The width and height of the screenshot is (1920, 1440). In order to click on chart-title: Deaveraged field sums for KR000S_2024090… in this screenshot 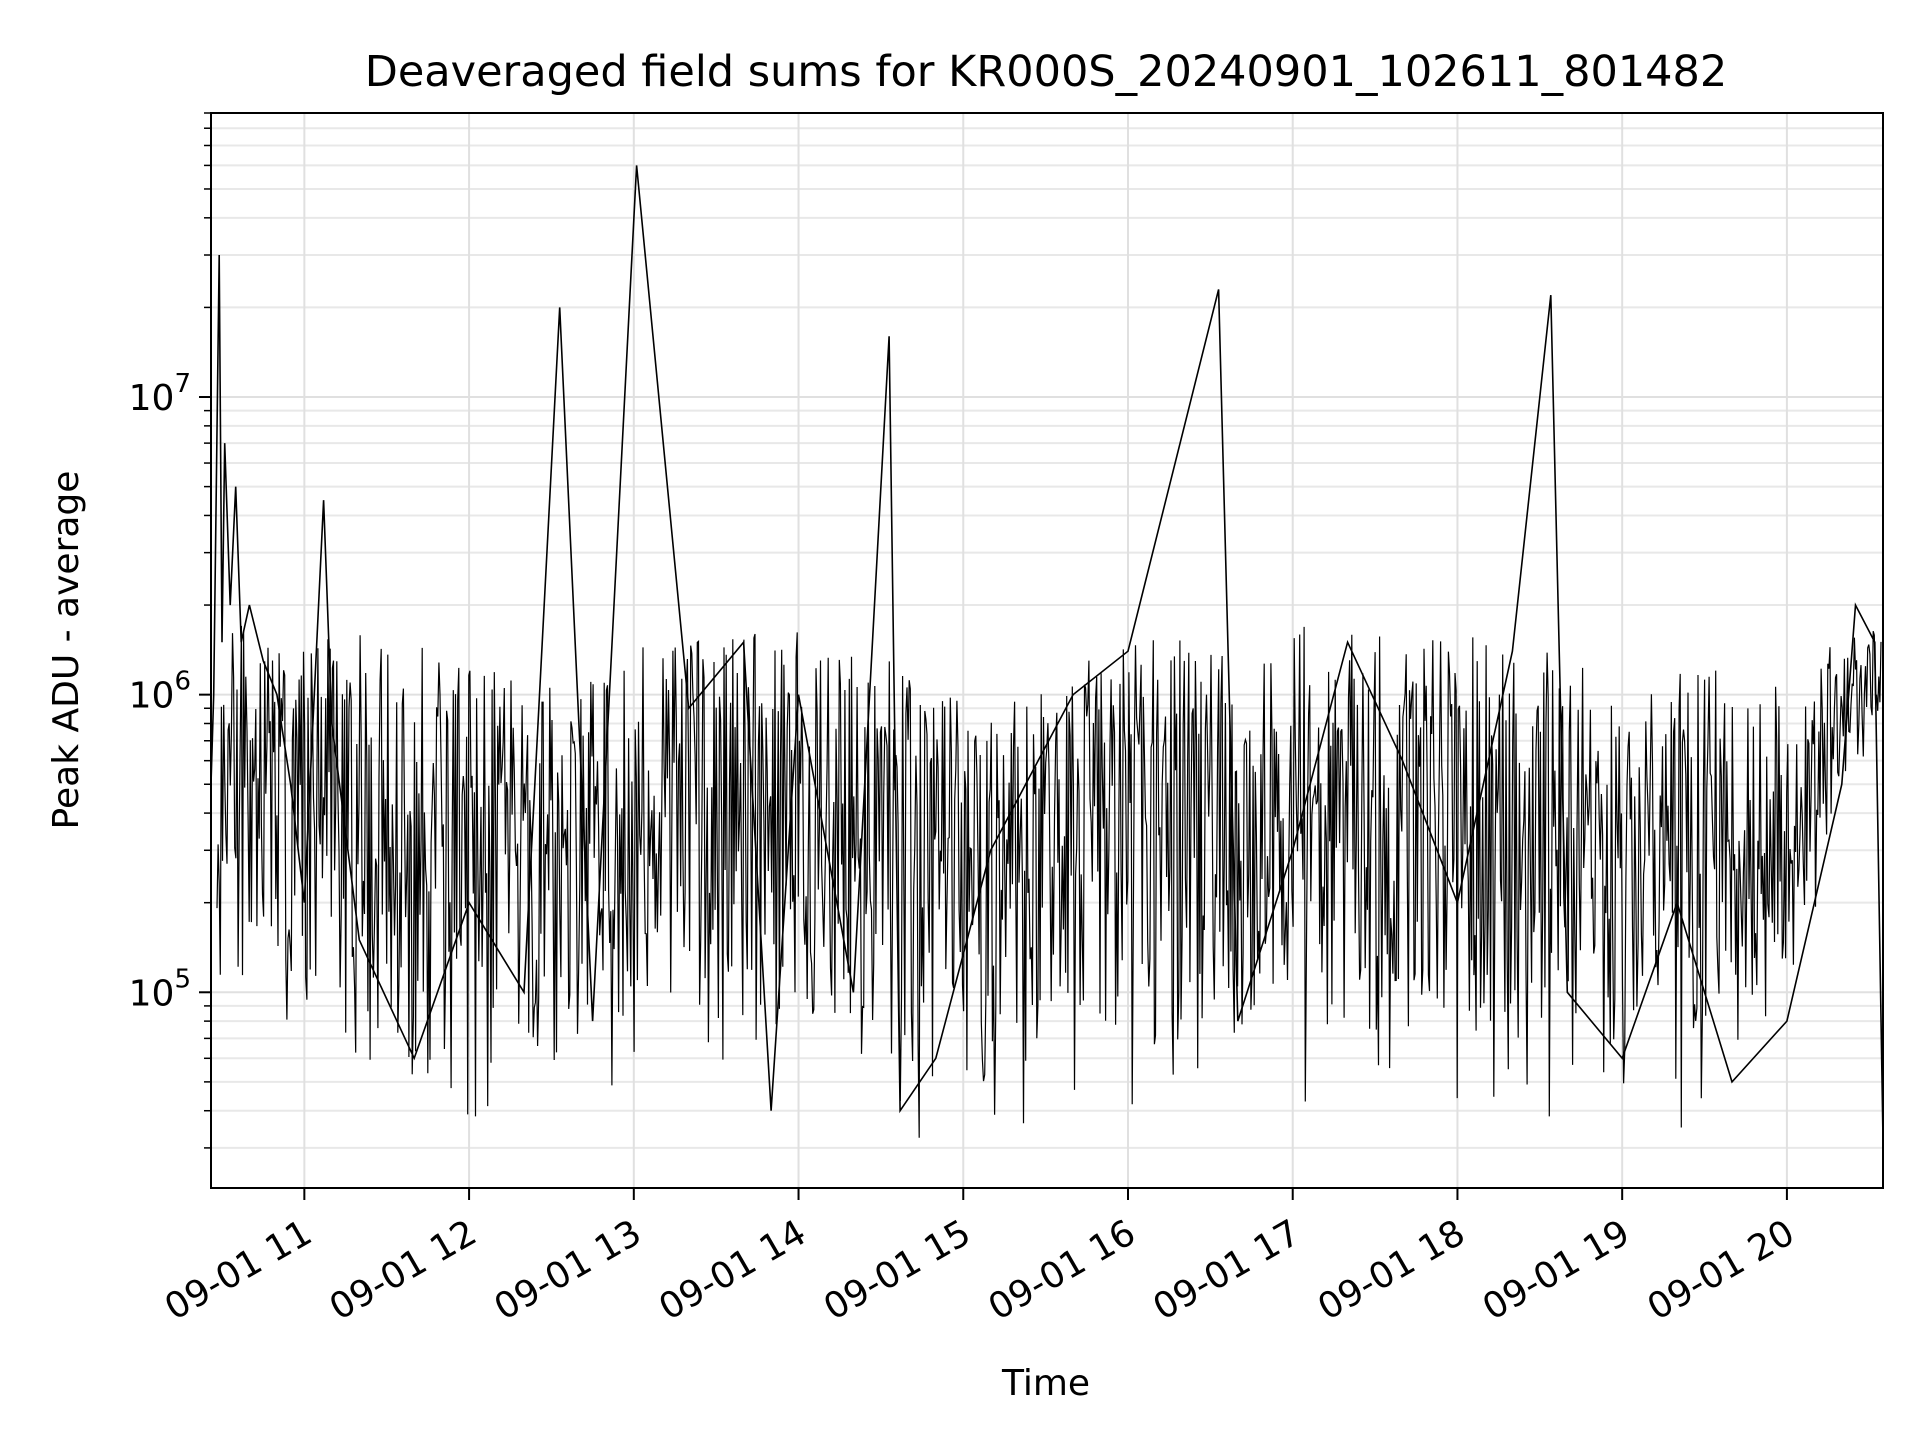, I will do `click(1046, 72)`.